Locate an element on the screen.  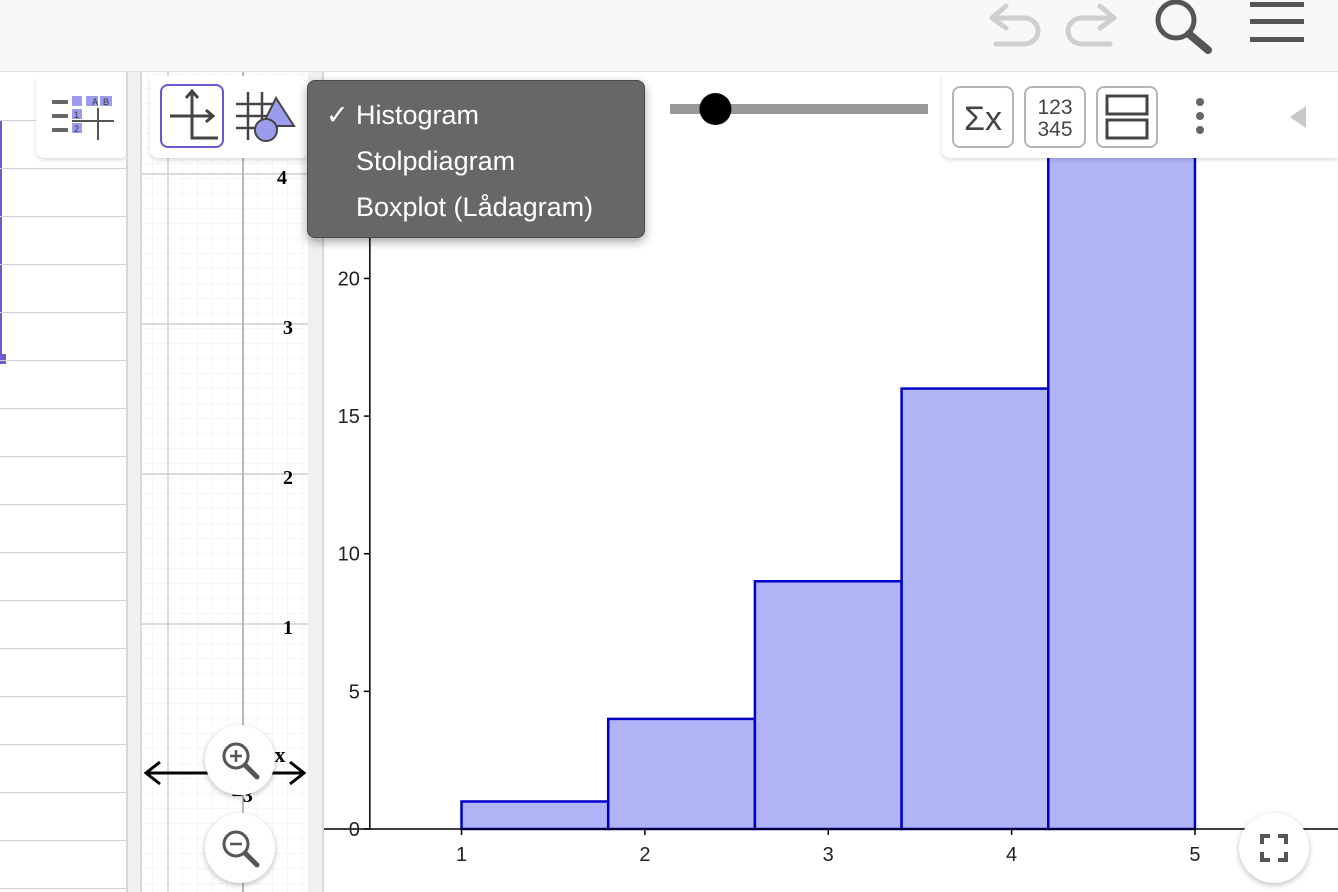
y-tick-label: 10 is located at coordinates (349, 555).